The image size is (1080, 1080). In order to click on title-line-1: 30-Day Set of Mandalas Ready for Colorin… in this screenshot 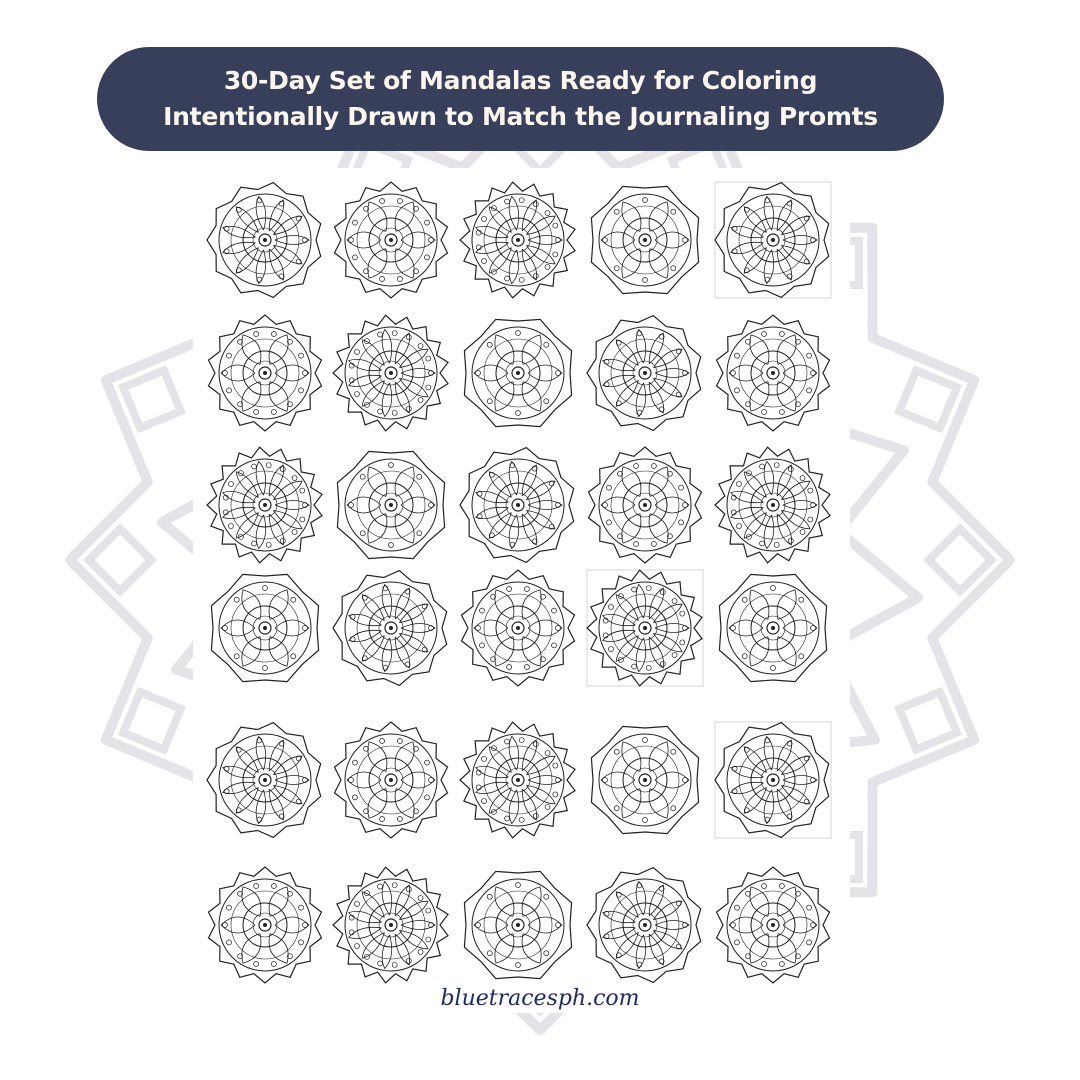, I will do `click(520, 80)`.